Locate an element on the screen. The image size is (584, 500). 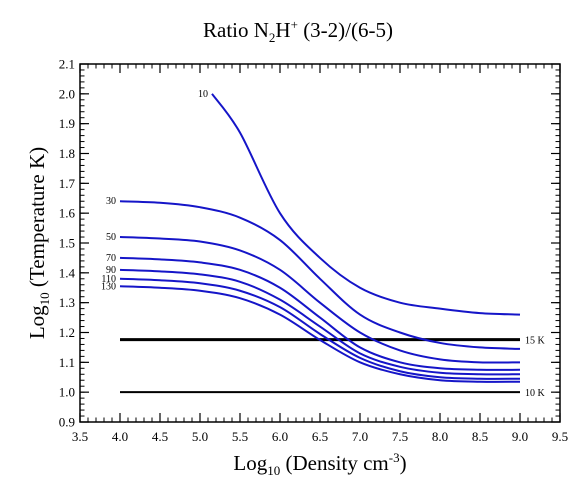
series-label: 130 is located at coordinates (108, 286).